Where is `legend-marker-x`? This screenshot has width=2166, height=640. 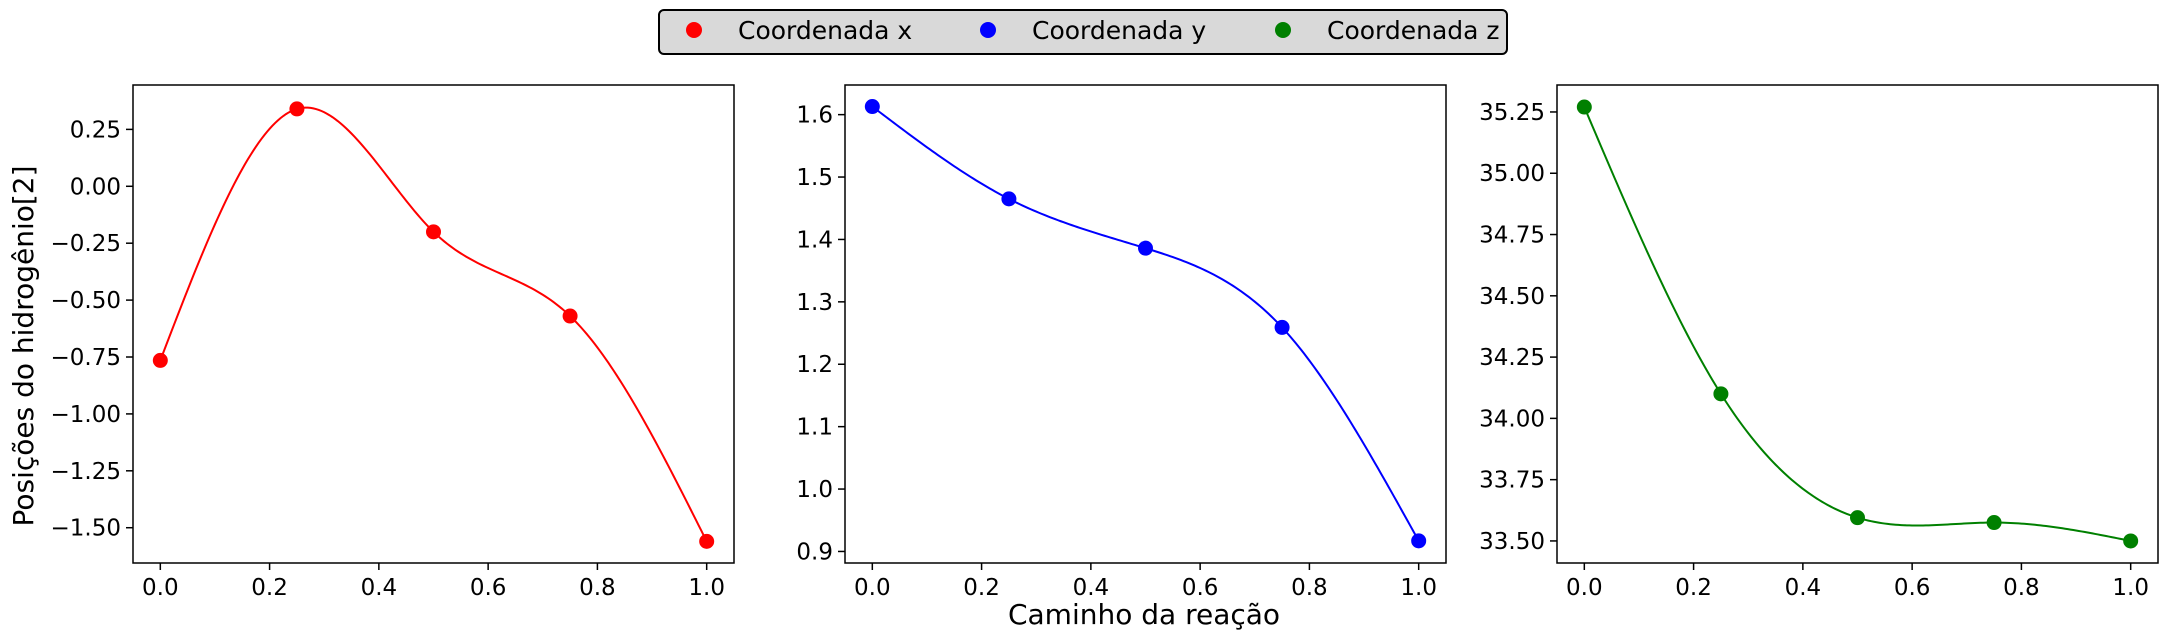
legend-marker-x is located at coordinates (694, 30).